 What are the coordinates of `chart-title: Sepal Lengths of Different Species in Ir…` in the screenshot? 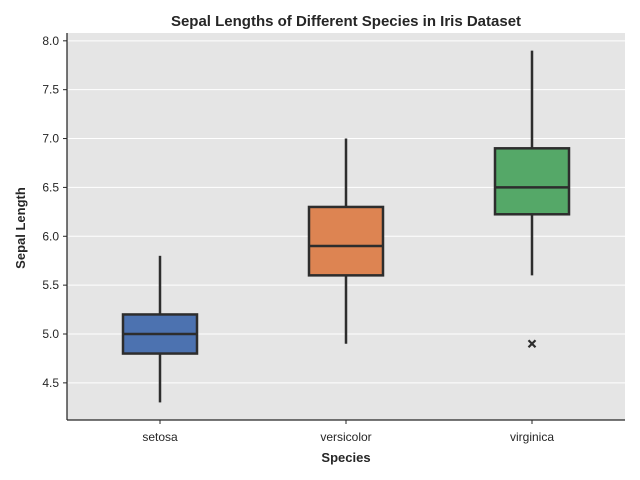 It's located at (346, 21).